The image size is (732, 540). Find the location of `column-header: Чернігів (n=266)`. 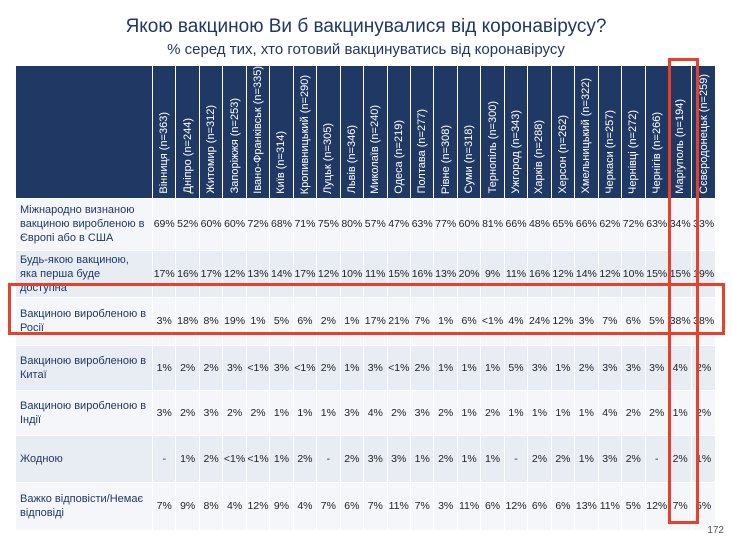

column-header: Чернігів (n=266) is located at coordinates (656, 132).